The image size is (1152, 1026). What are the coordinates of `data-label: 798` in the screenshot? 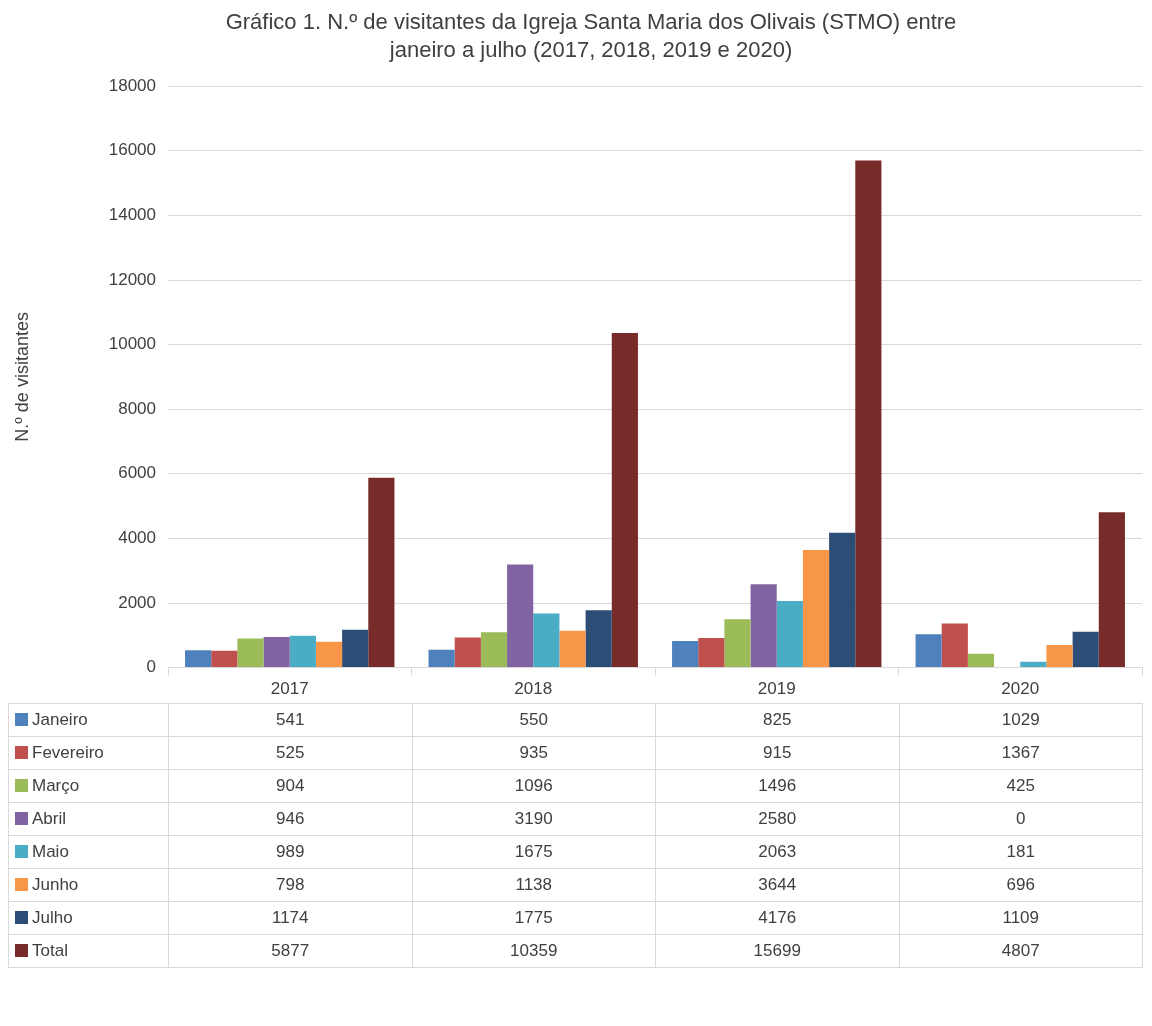 It's located at (290, 885).